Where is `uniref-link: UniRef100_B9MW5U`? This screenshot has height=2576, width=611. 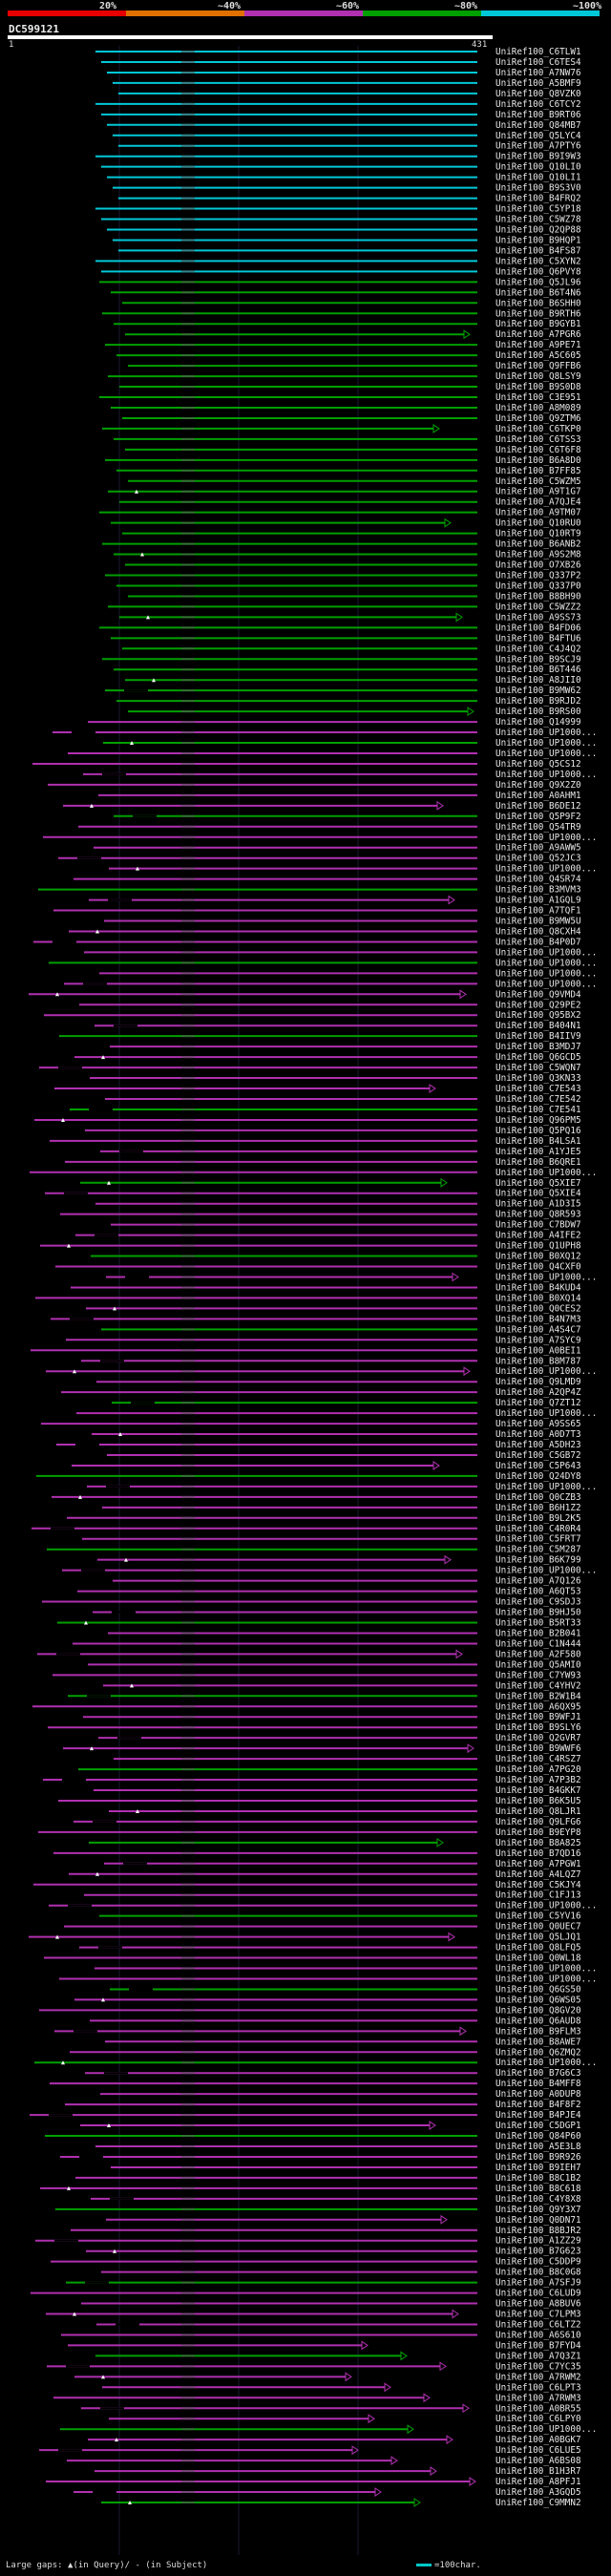
uniref-link: UniRef100_B9MW5U is located at coordinates (538, 922).